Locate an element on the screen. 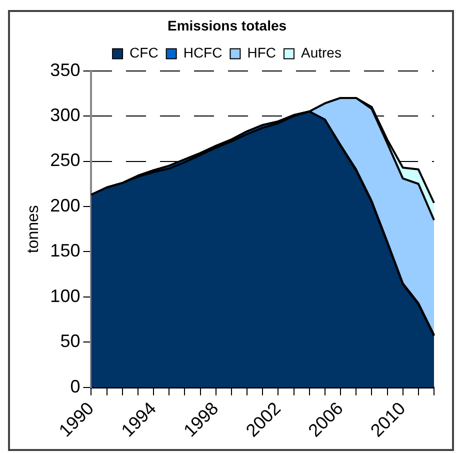 Image resolution: width=460 pixels, height=453 pixels. y-tick-label: 150 is located at coordinates (65, 250).